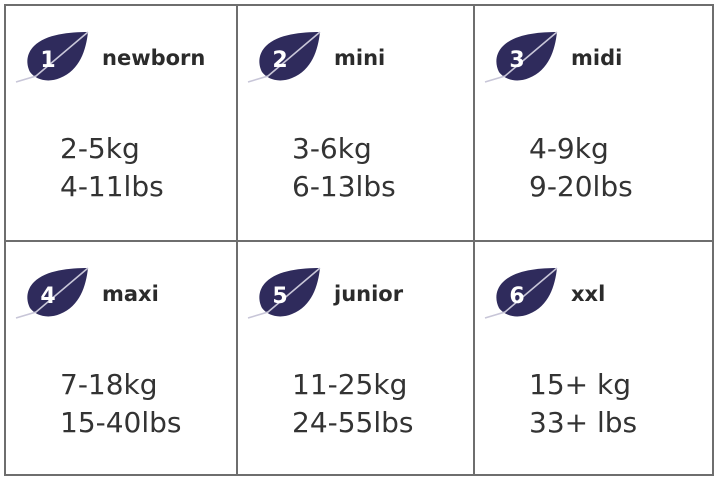  Describe the element at coordinates (279, 296) in the screenshot. I see `size-number: 5` at that location.